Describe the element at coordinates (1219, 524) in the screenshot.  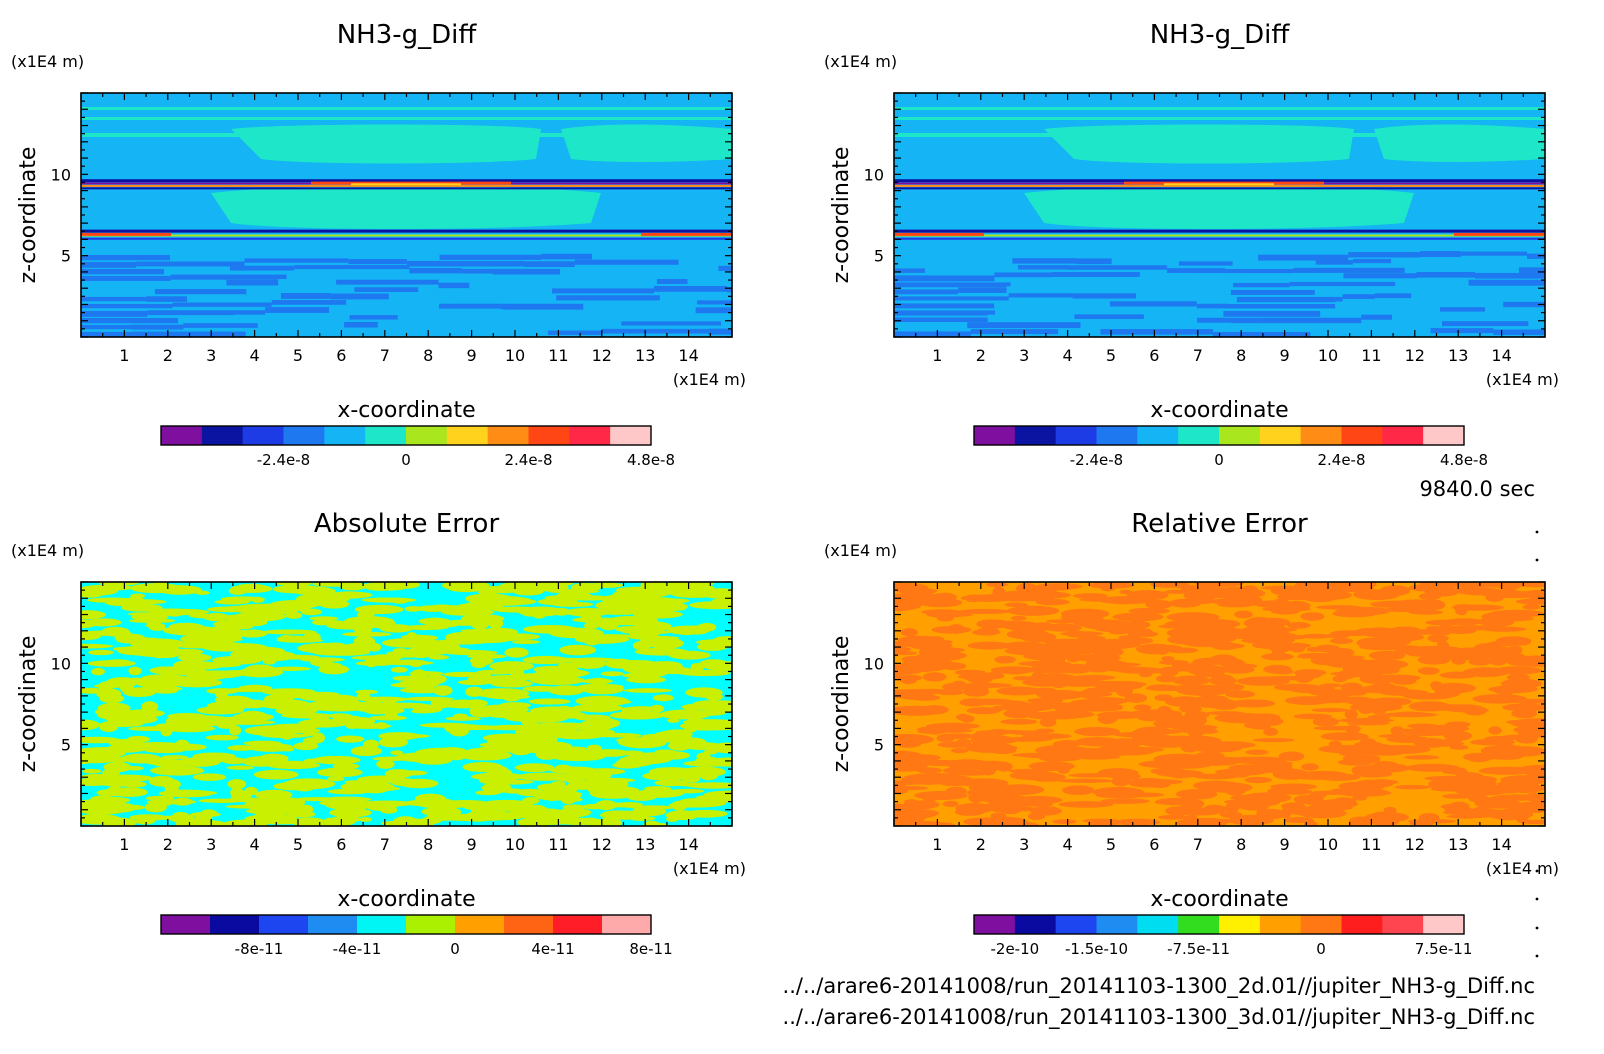
I see `chart-title: Relative Error` at that location.